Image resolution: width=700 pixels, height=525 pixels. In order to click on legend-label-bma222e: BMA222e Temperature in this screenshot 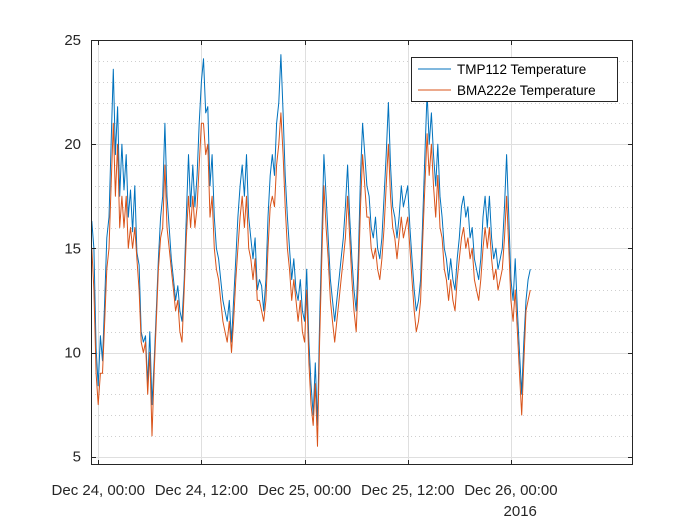, I will do `click(526, 90)`.